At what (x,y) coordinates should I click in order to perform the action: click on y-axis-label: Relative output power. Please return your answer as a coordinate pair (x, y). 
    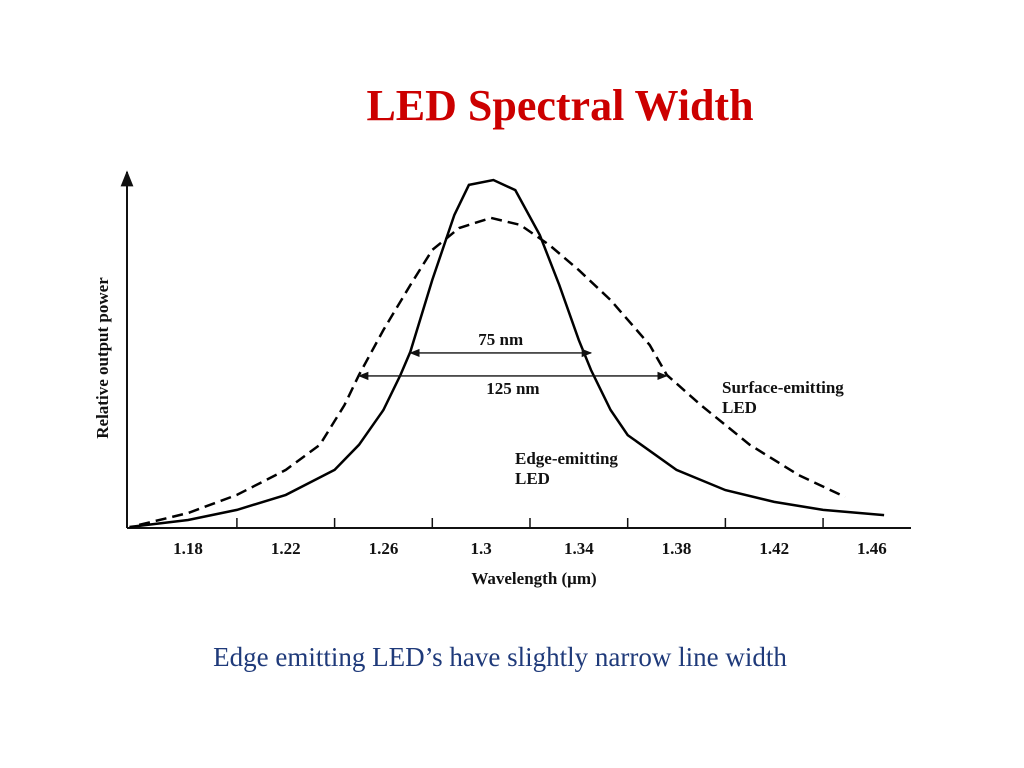
    Looking at the image, I should click on (102, 358).